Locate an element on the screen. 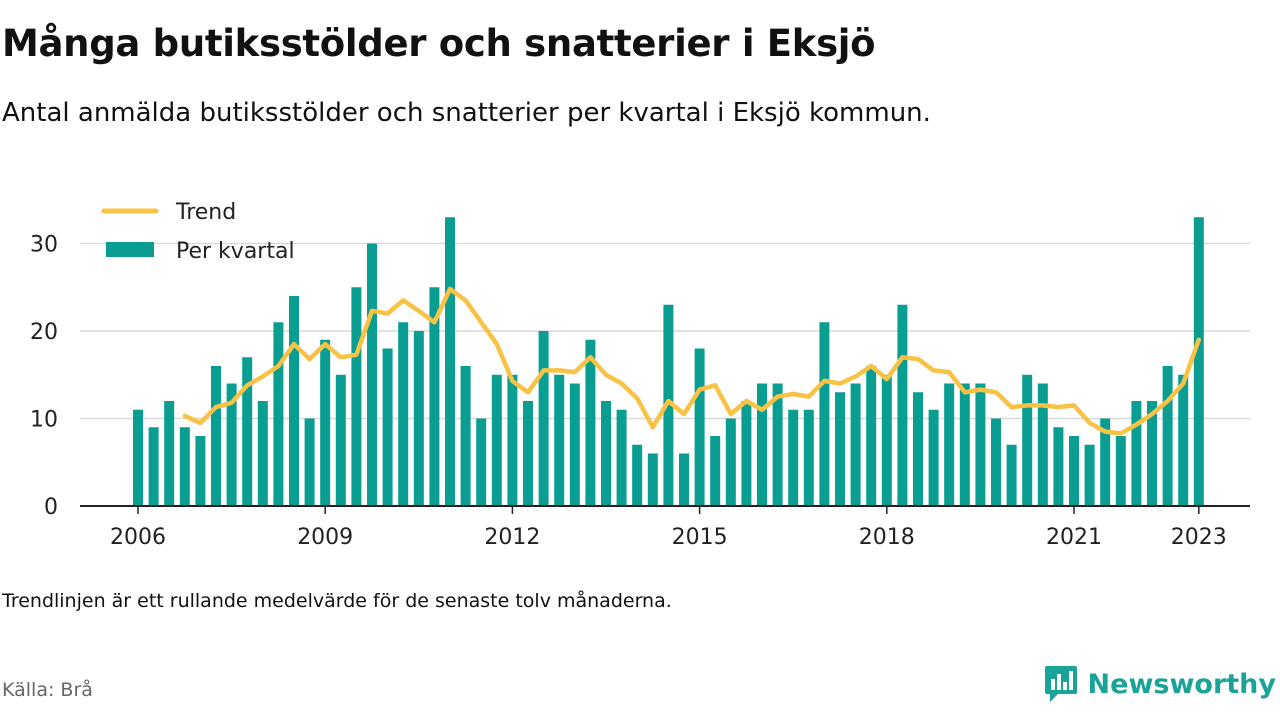 This screenshot has width=1280, height=720. brand-logo: Newsworthy is located at coordinates (1160, 684).